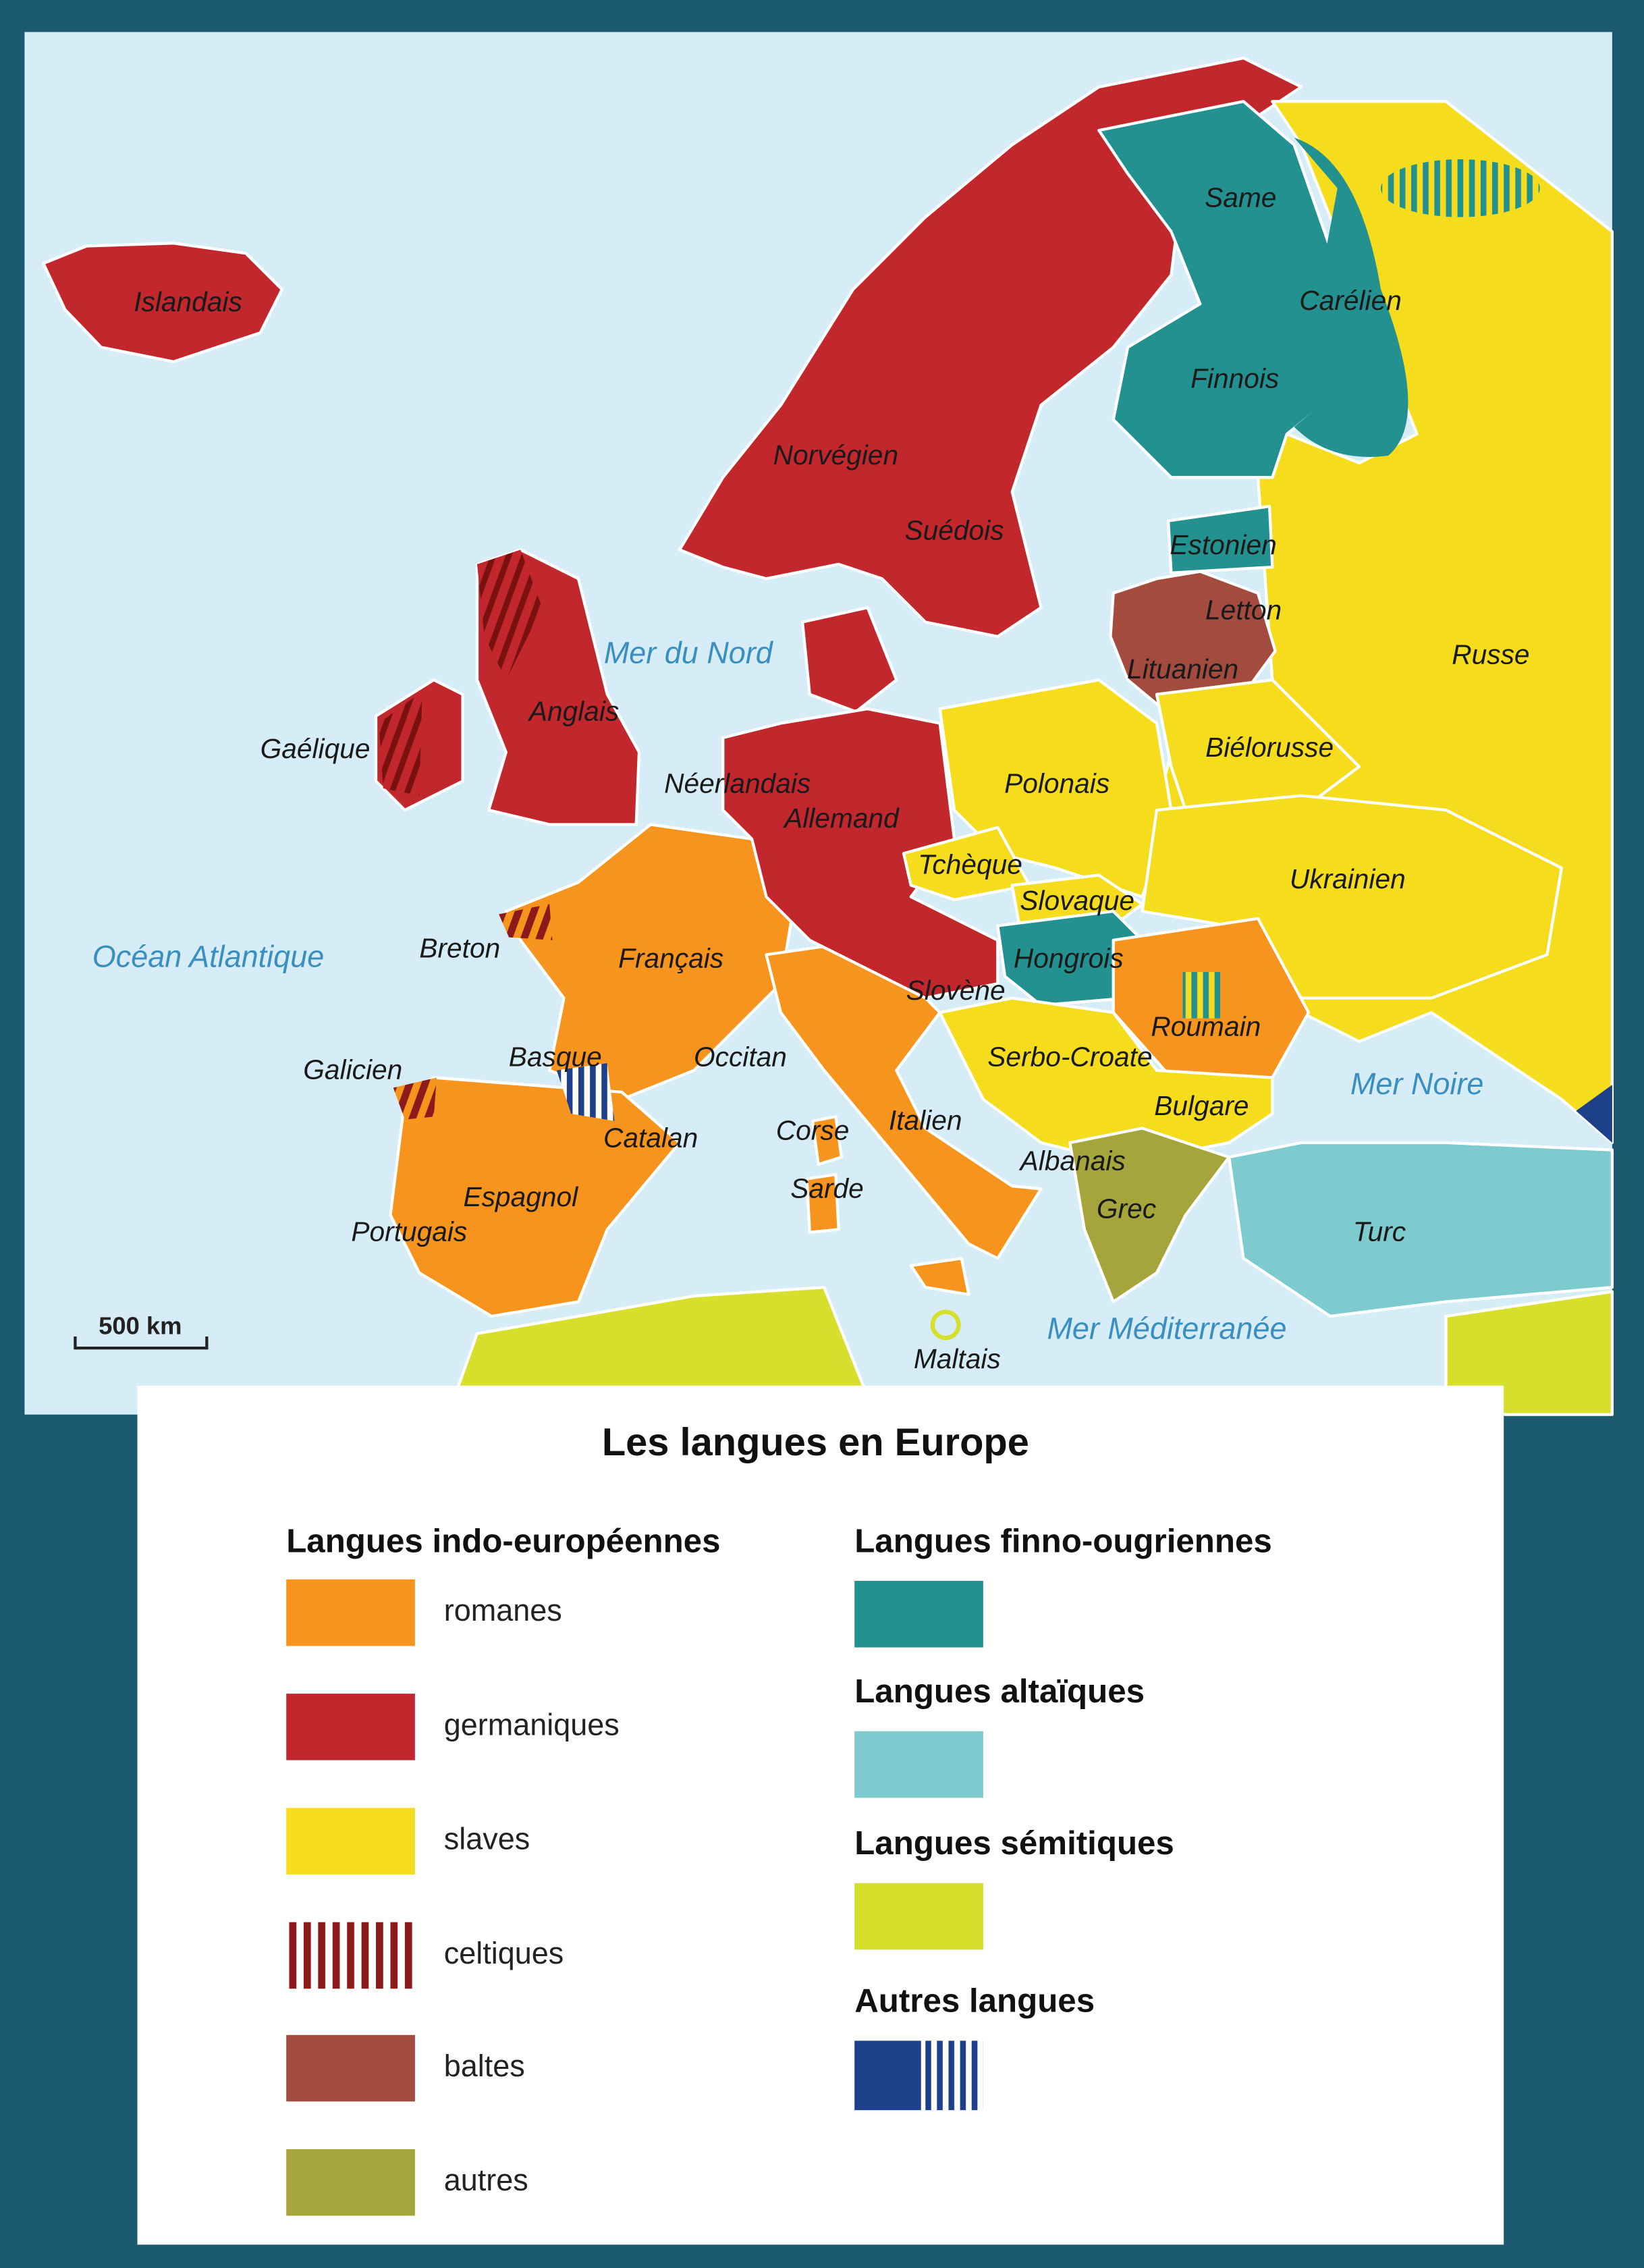  What do you see at coordinates (1201, 1105) in the screenshot?
I see `language-label: Bulgare` at bounding box center [1201, 1105].